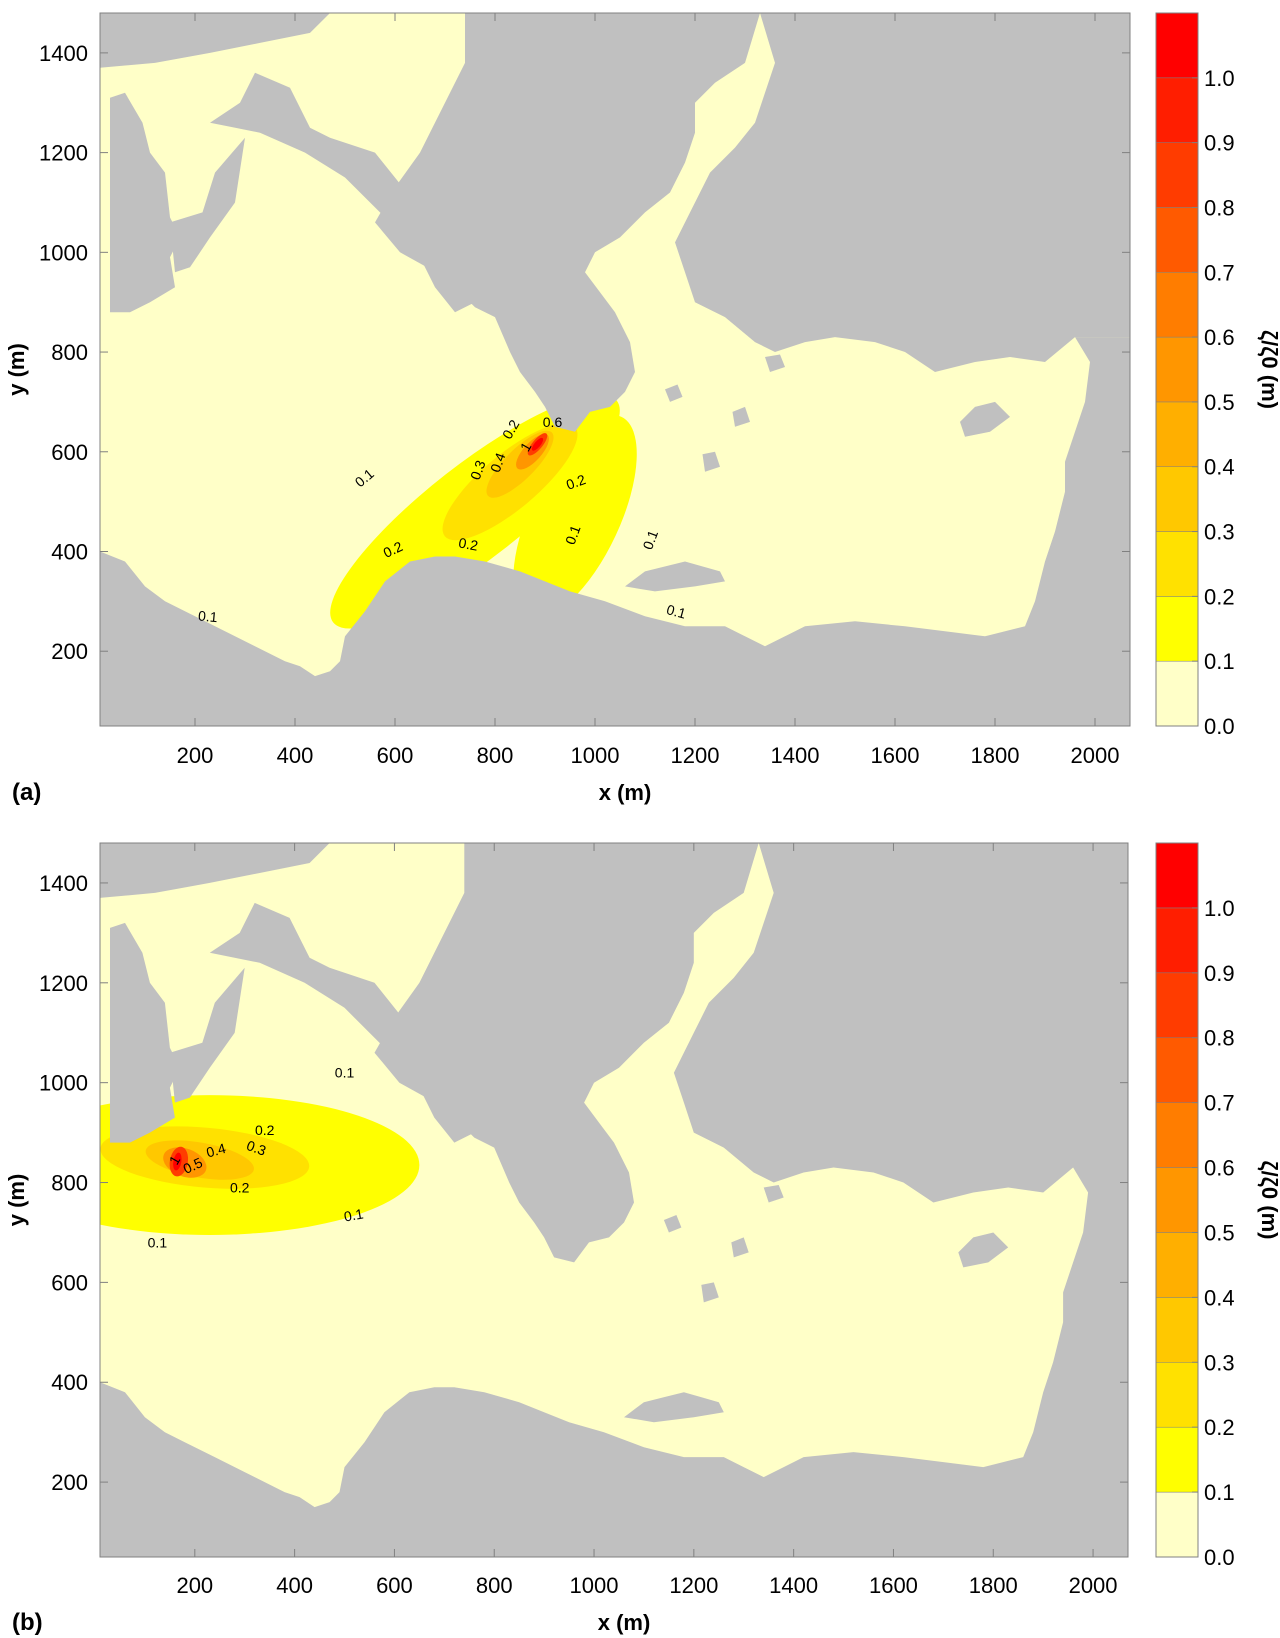  What do you see at coordinates (1219, 143) in the screenshot?
I see `colorbar-tick-label: 0.9` at bounding box center [1219, 143].